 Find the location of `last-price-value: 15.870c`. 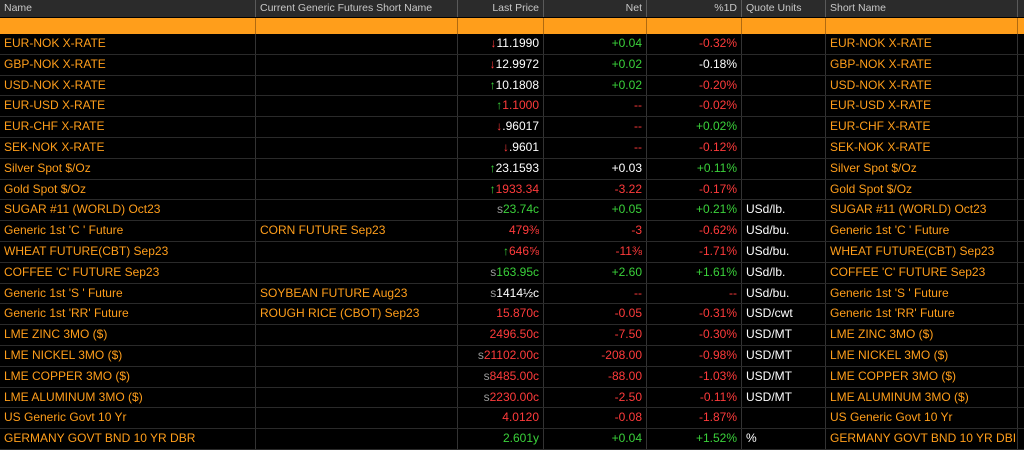

last-price-value: 15.870c is located at coordinates (517, 313).